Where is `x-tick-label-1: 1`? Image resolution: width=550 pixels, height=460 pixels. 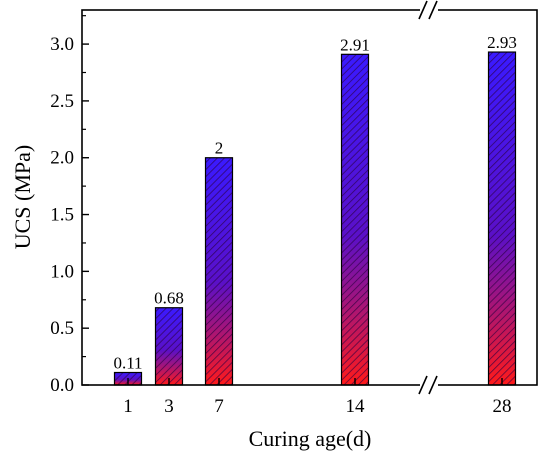
x-tick-label-1: 1 is located at coordinates (128, 406).